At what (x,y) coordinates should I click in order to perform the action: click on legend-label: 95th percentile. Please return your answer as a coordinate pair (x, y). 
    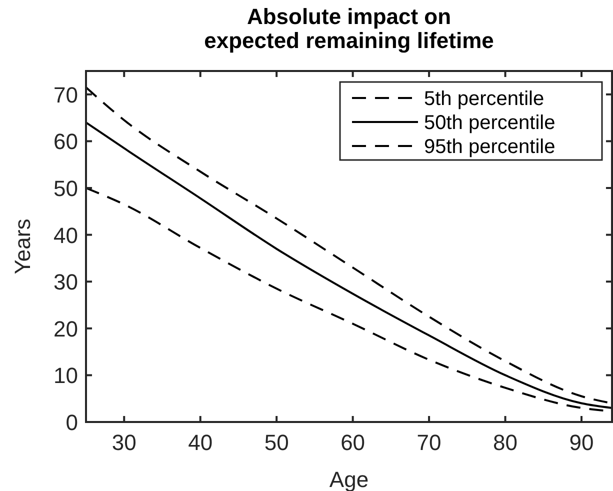
    Looking at the image, I should click on (490, 147).